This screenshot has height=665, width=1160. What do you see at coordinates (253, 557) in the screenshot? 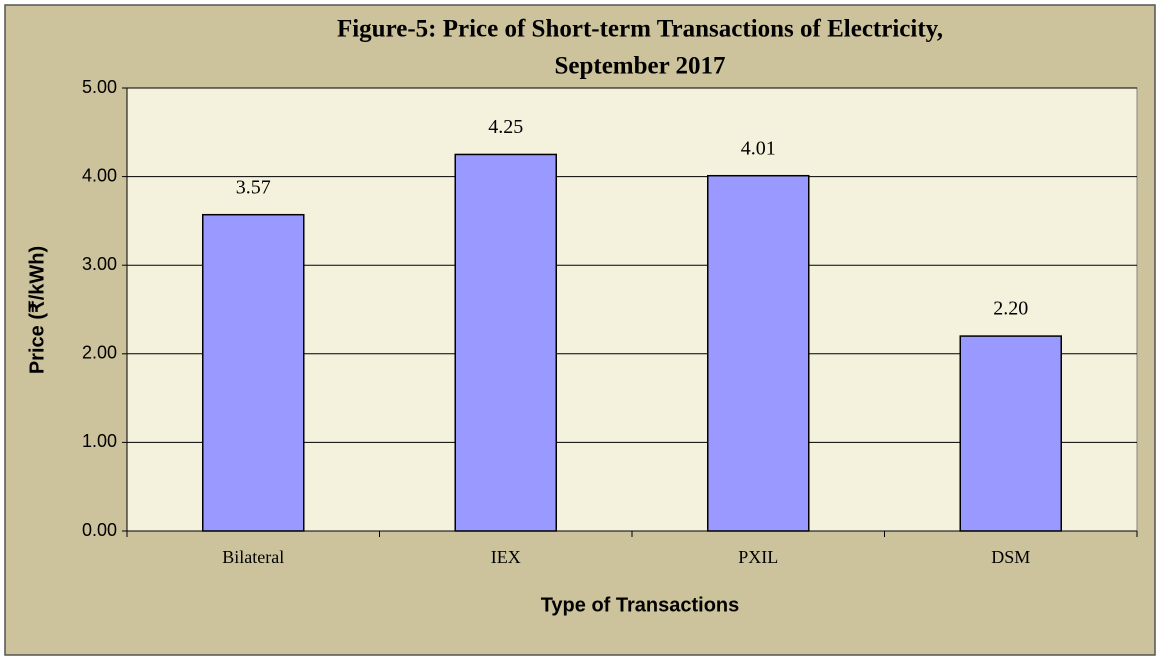
I see `x-tick-label: Bilateral` at bounding box center [253, 557].